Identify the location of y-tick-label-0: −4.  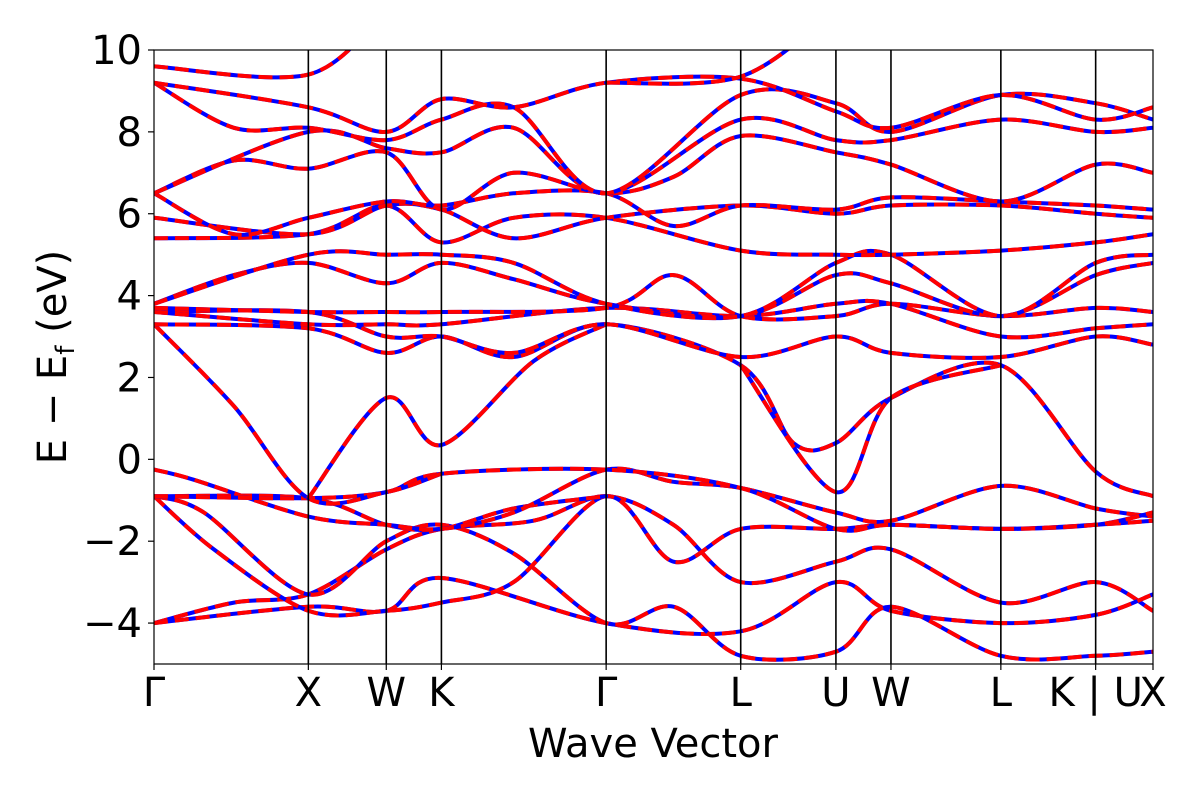
(112, 624).